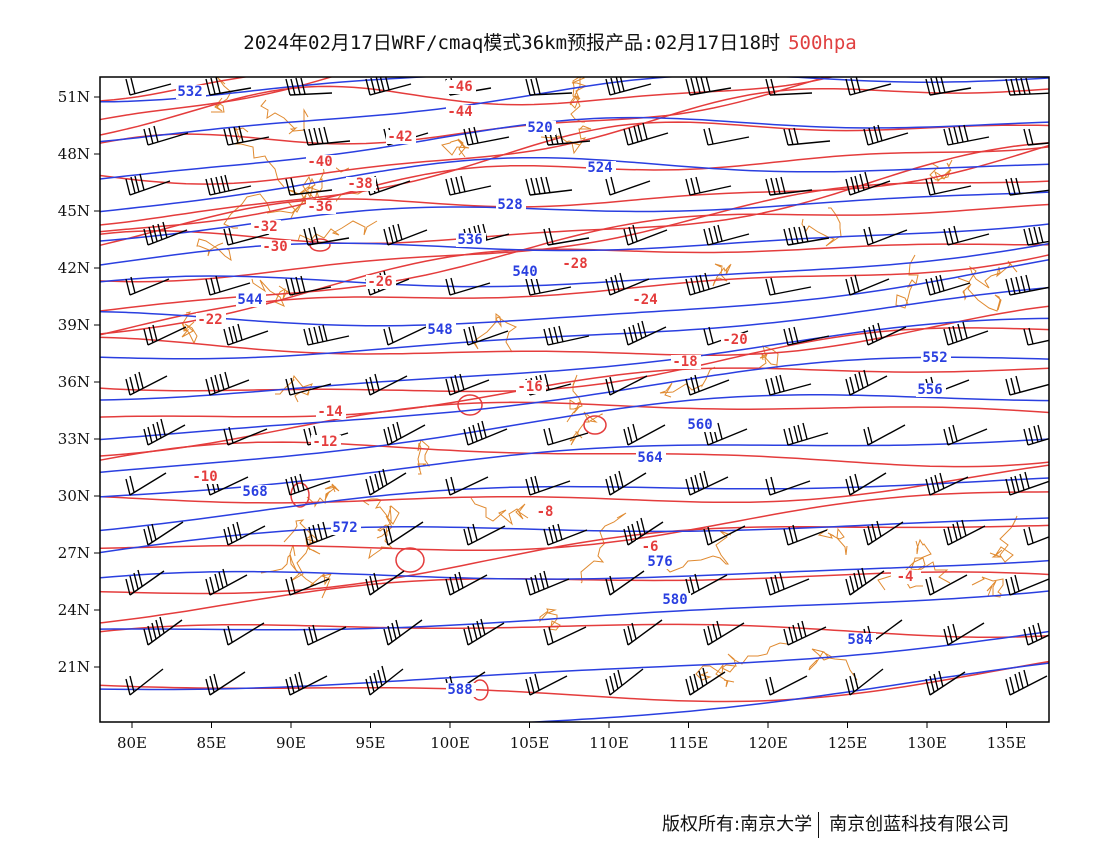 Image resolution: width=1100 pixels, height=850 pixels. What do you see at coordinates (459, 87) in the screenshot?
I see `temperature-contour-label: -46` at bounding box center [459, 87].